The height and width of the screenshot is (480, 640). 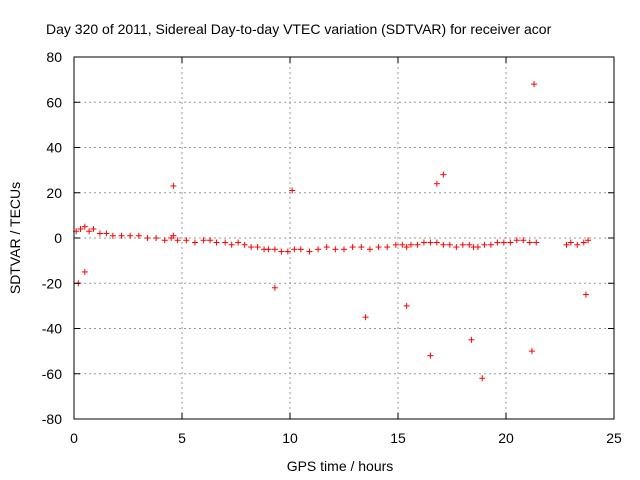 What do you see at coordinates (54, 57) in the screenshot?
I see `y-tick-label: 80` at bounding box center [54, 57].